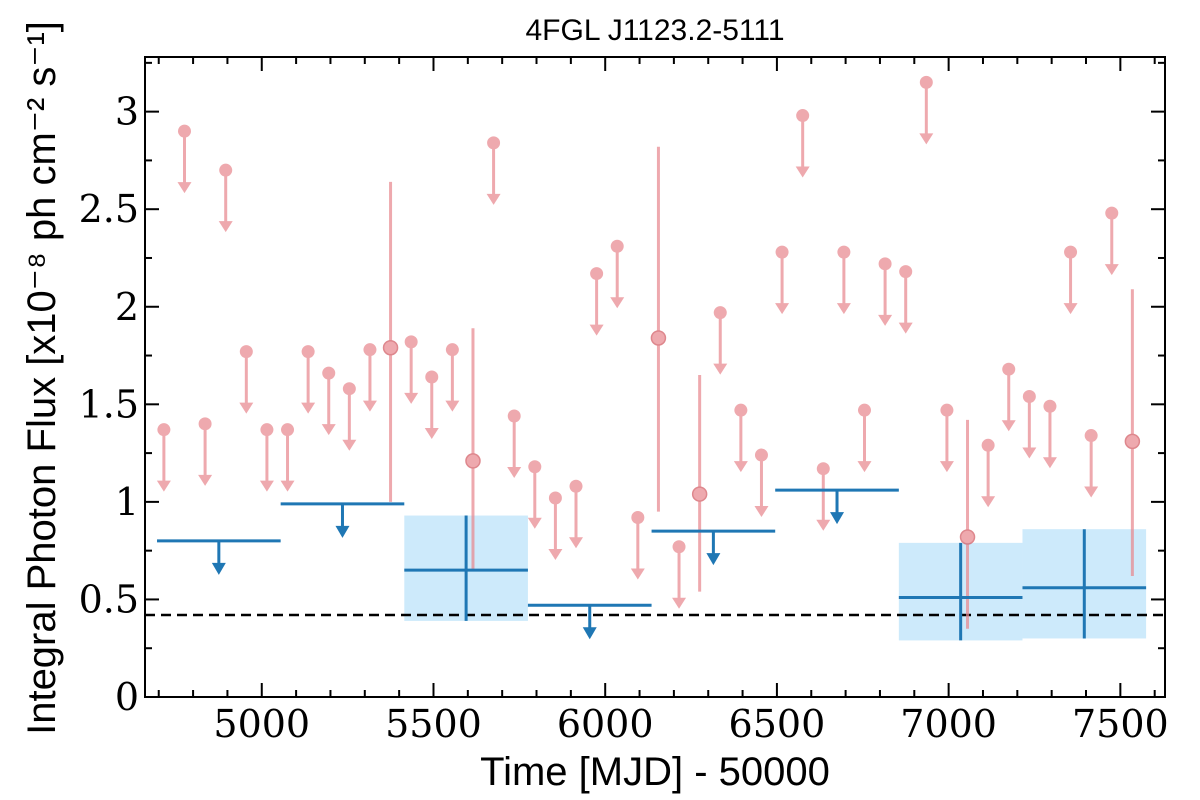 This screenshot has width=1200, height=800. I want to click on y-tick-label: 2.5, so click(109, 209).